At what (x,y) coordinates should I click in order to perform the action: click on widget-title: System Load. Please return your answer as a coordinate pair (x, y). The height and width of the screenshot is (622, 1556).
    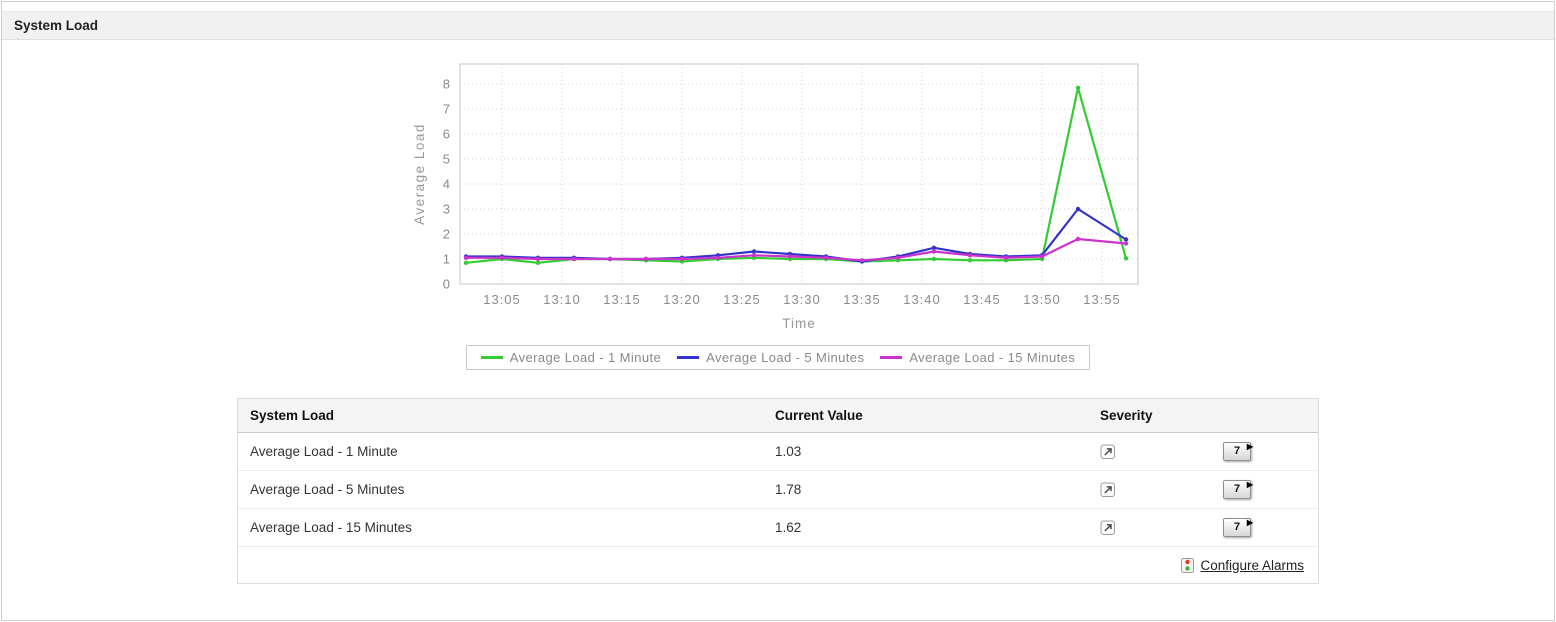
    Looking at the image, I should click on (778, 25).